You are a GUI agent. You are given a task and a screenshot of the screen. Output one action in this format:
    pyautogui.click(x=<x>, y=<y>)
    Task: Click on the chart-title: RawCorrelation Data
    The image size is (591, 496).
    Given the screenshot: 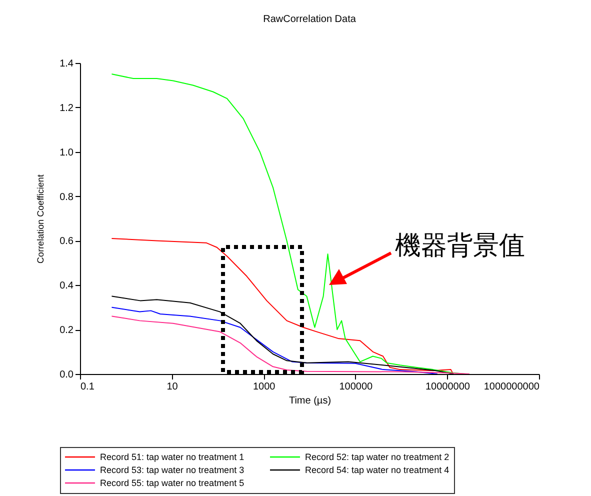 What is the action you would take?
    pyautogui.click(x=309, y=19)
    